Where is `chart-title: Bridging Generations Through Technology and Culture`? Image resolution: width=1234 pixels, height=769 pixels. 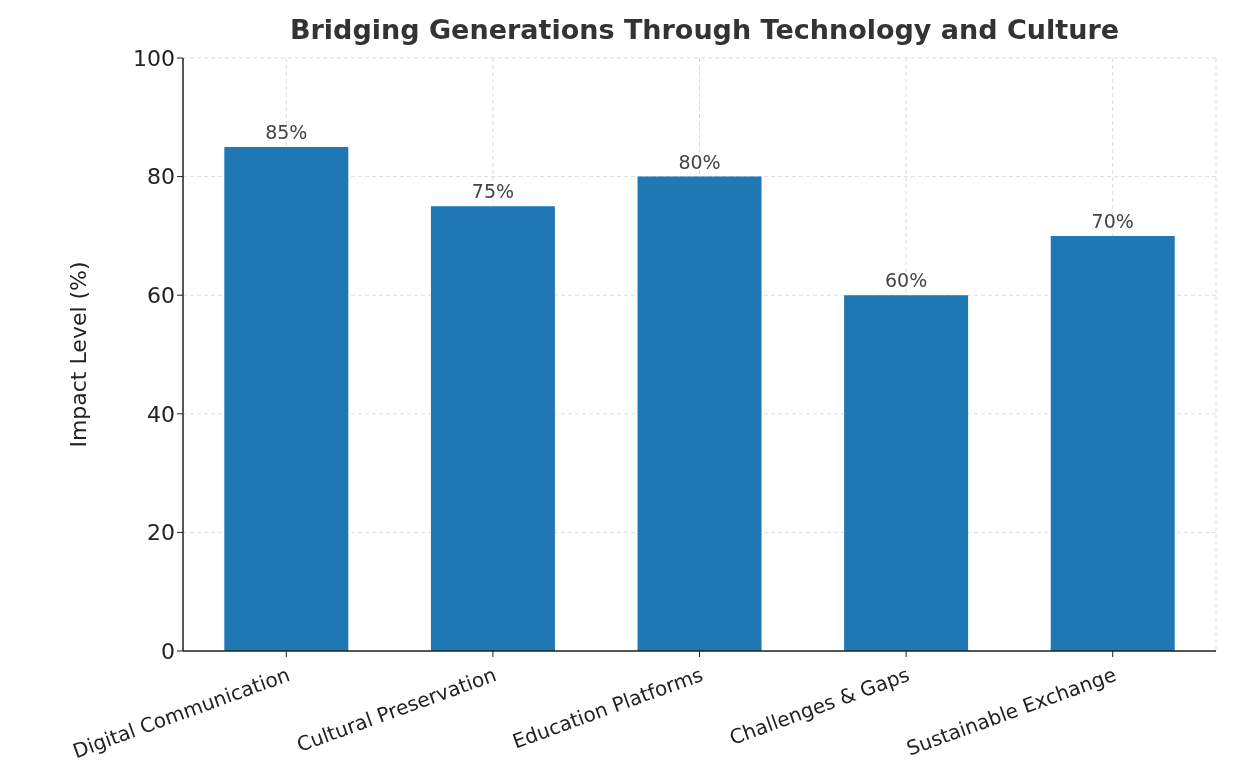
chart-title: Bridging Generations Through Technology and Culture is located at coordinates (704, 29).